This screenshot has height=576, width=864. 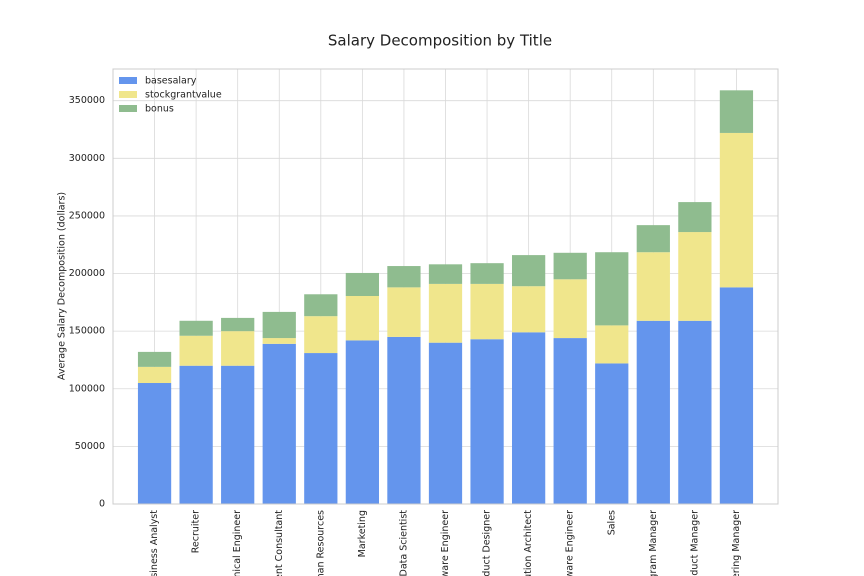 What do you see at coordinates (159, 109) in the screenshot?
I see `legend-label: bonus` at bounding box center [159, 109].